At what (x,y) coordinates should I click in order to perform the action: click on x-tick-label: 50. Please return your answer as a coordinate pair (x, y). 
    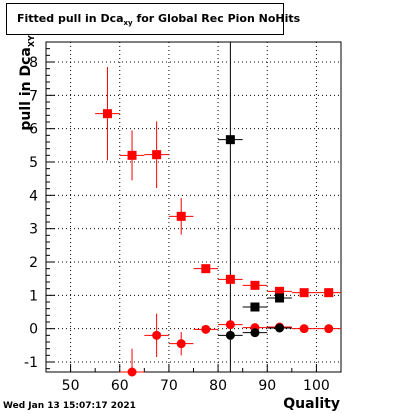
    Looking at the image, I should click on (71, 386).